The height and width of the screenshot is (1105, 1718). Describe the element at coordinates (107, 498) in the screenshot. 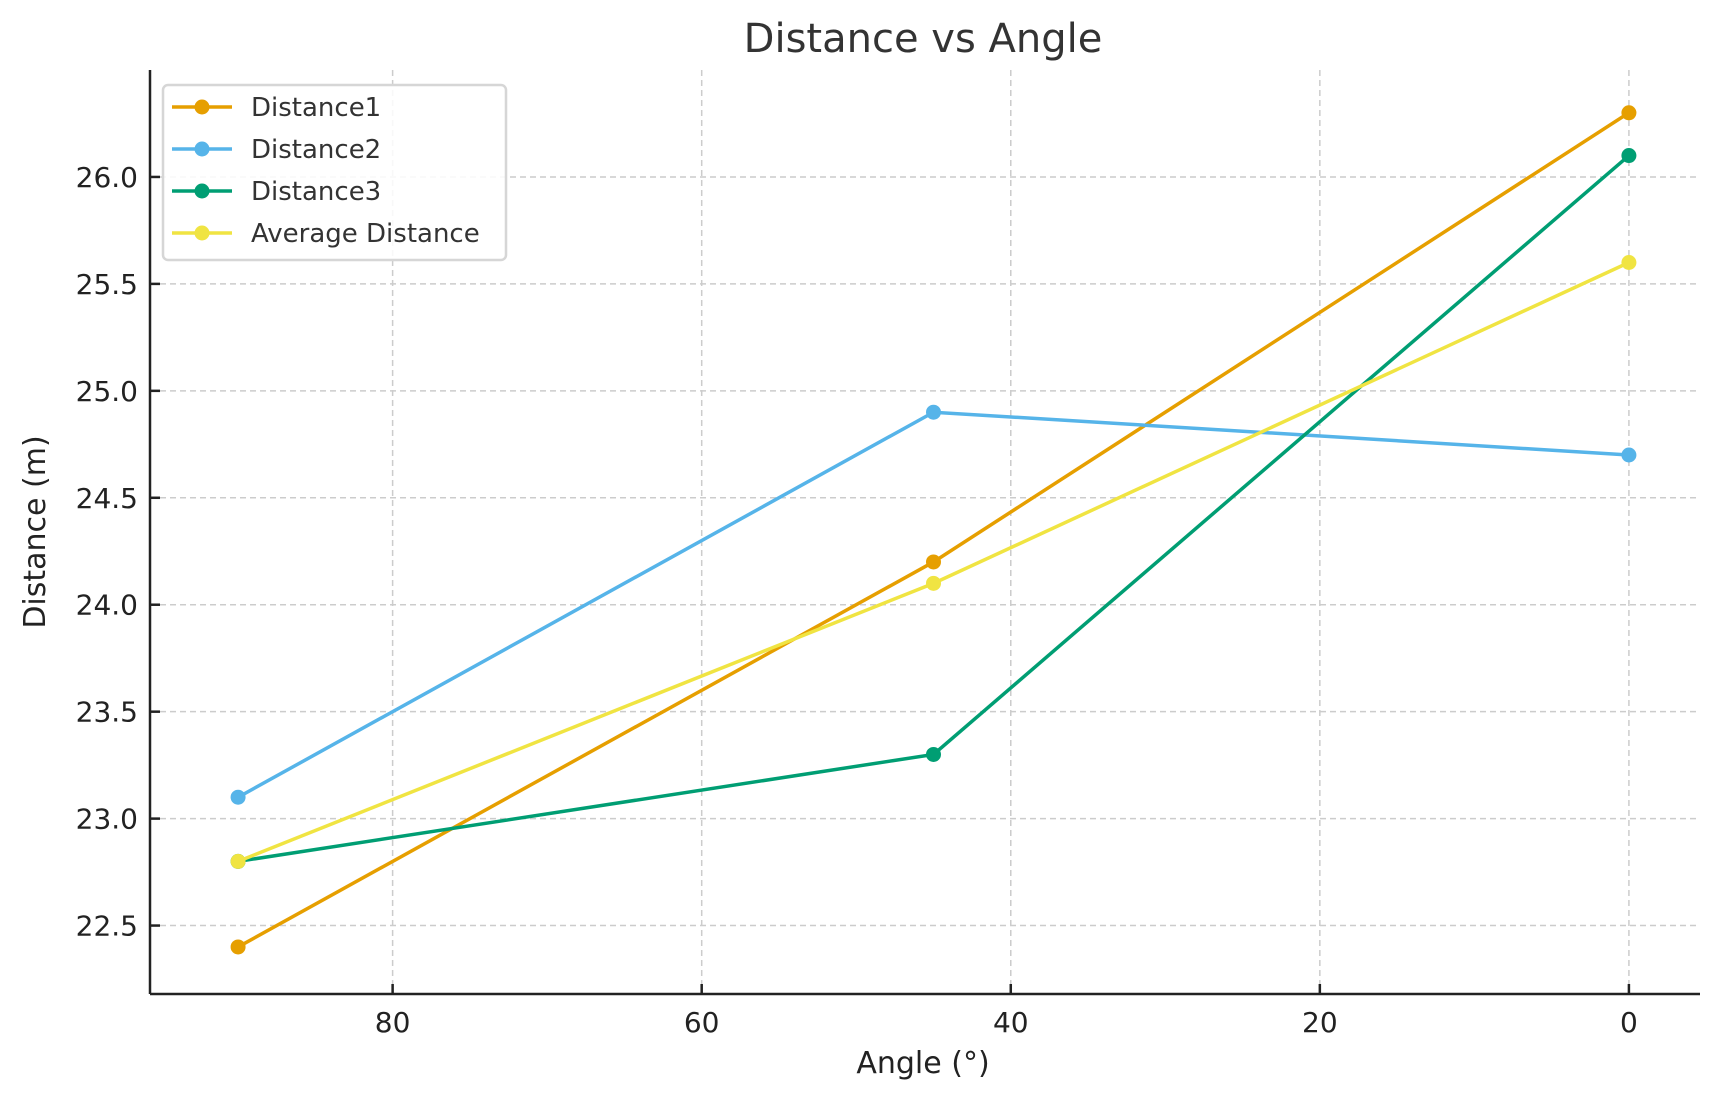

I see `y-tick-label: 24.5` at that location.